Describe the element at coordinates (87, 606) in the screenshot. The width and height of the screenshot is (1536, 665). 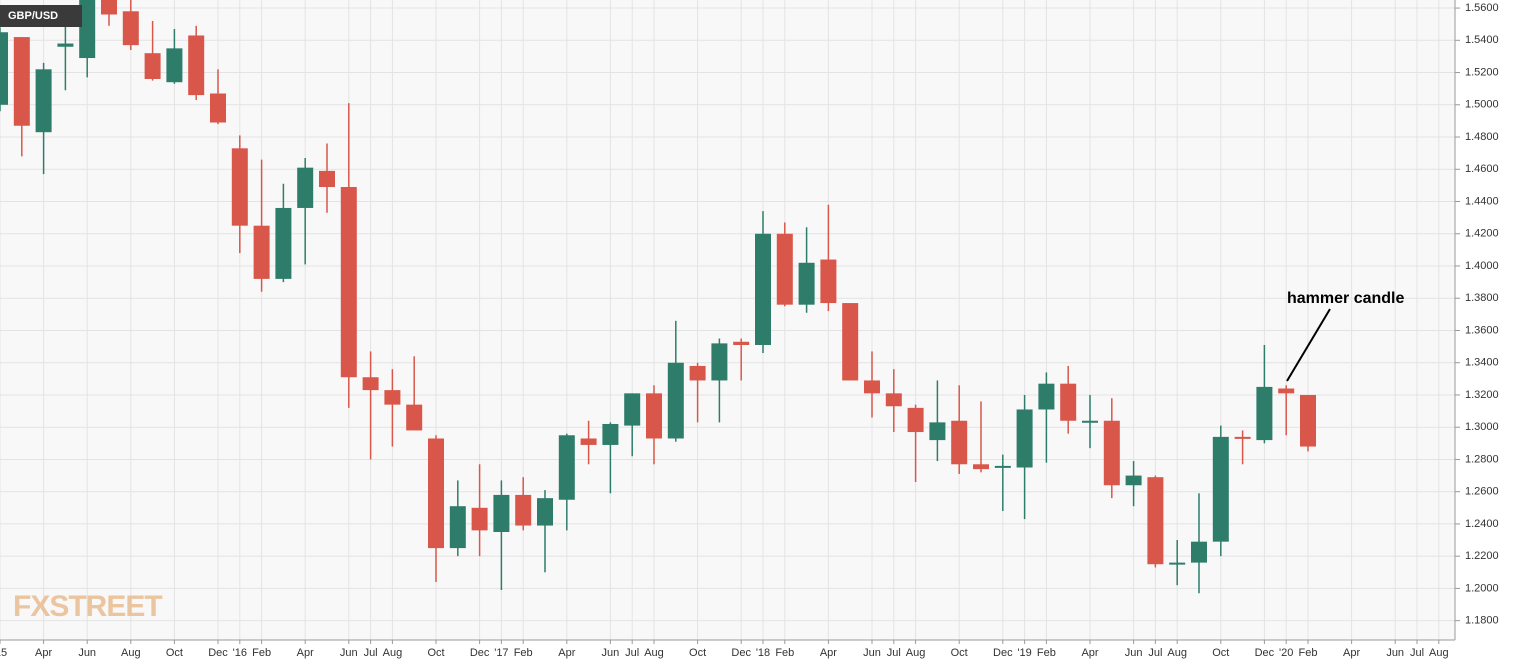
I see `watermark: FXSTREET` at that location.